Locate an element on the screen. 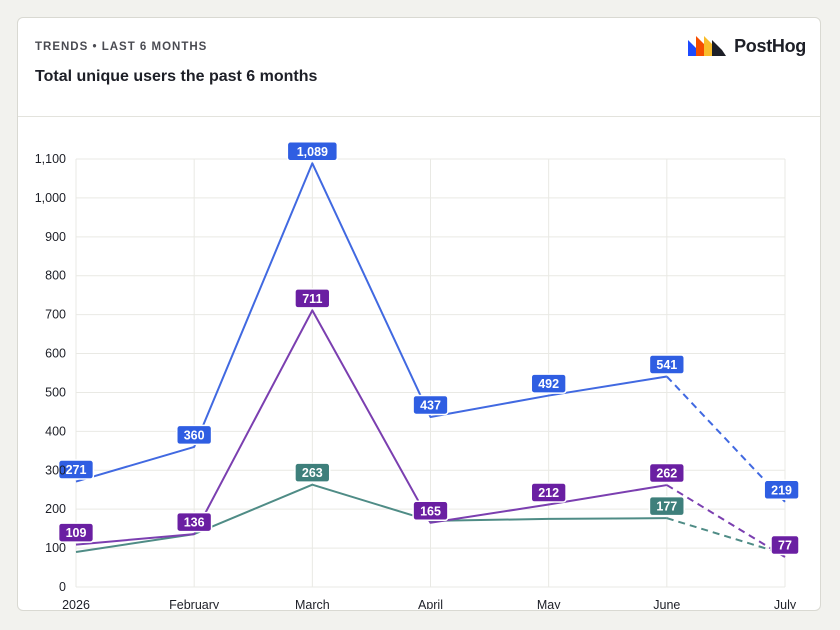  y-tick-label: 900 is located at coordinates (55, 237).